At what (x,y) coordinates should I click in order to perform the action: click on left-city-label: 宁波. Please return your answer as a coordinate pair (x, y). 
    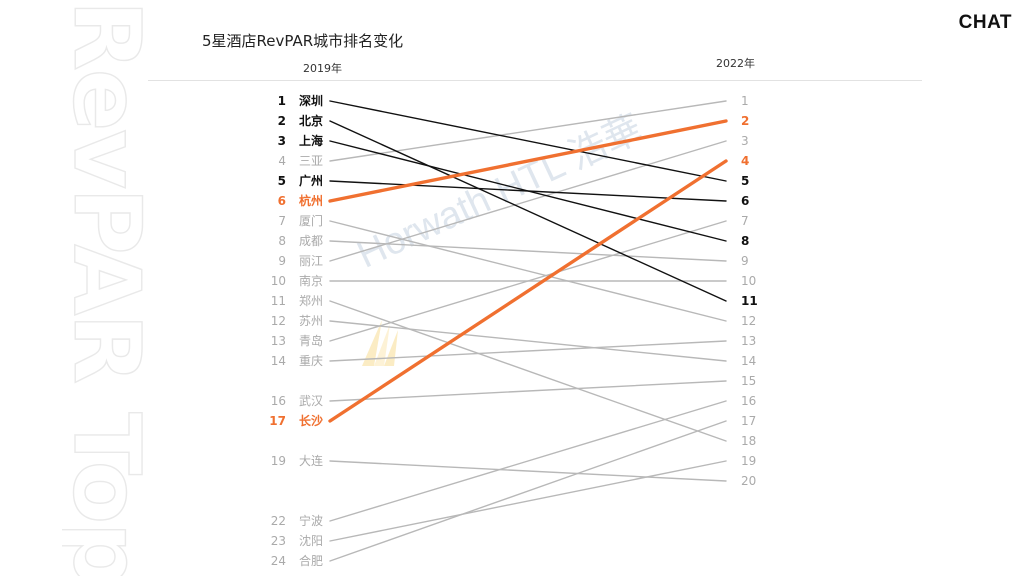
    Looking at the image, I should click on (311, 520).